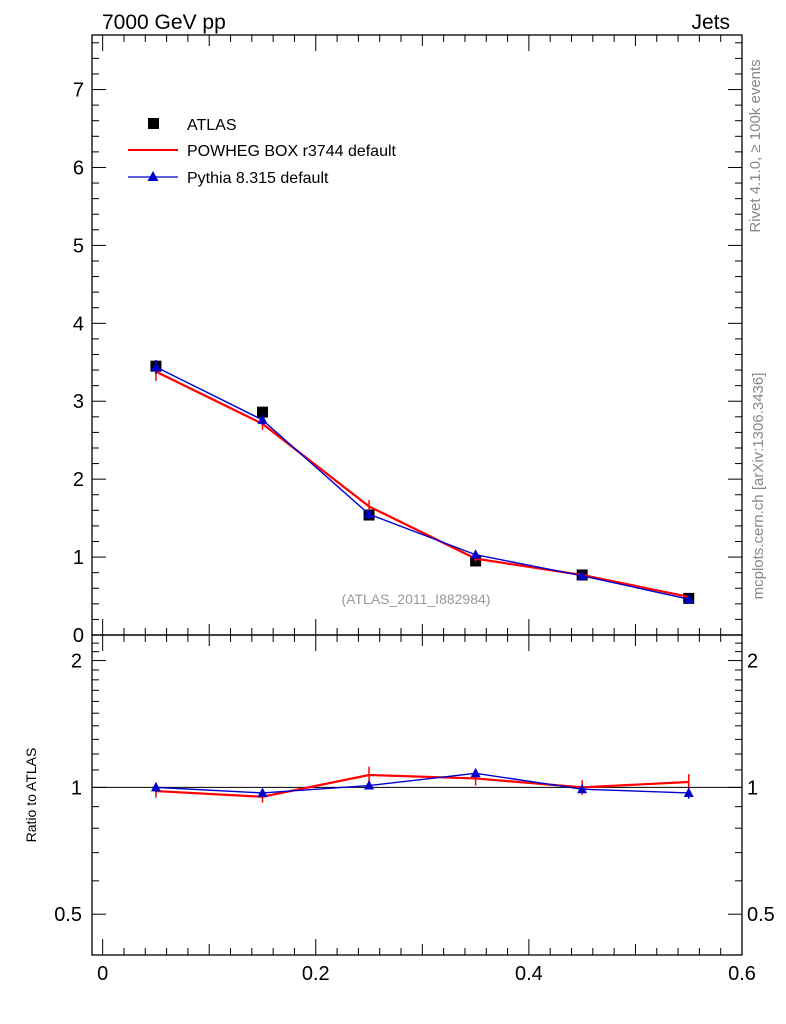 The width and height of the screenshot is (786, 1024). Describe the element at coordinates (164, 22) in the screenshot. I see `header-collision-label: 7000 GeV pp` at that location.